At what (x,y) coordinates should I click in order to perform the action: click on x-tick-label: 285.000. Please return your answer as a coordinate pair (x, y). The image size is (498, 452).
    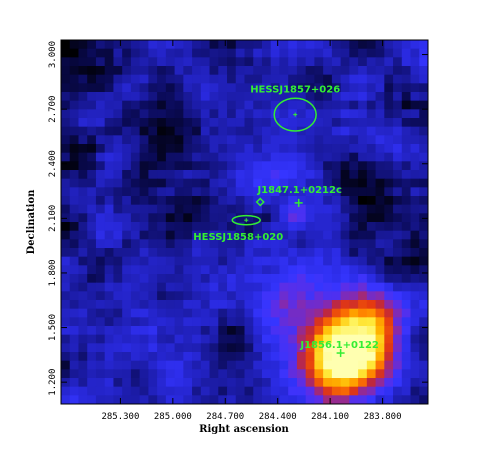
    Looking at the image, I should click on (173, 417).